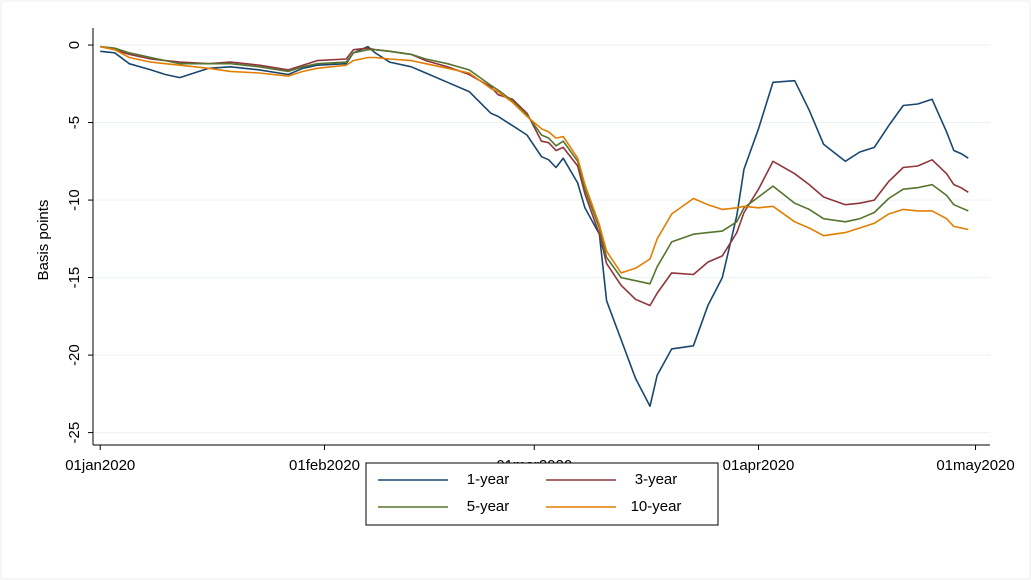 Image resolution: width=1031 pixels, height=580 pixels. Describe the element at coordinates (74, 122) in the screenshot. I see `y-tick-label: -5` at that location.